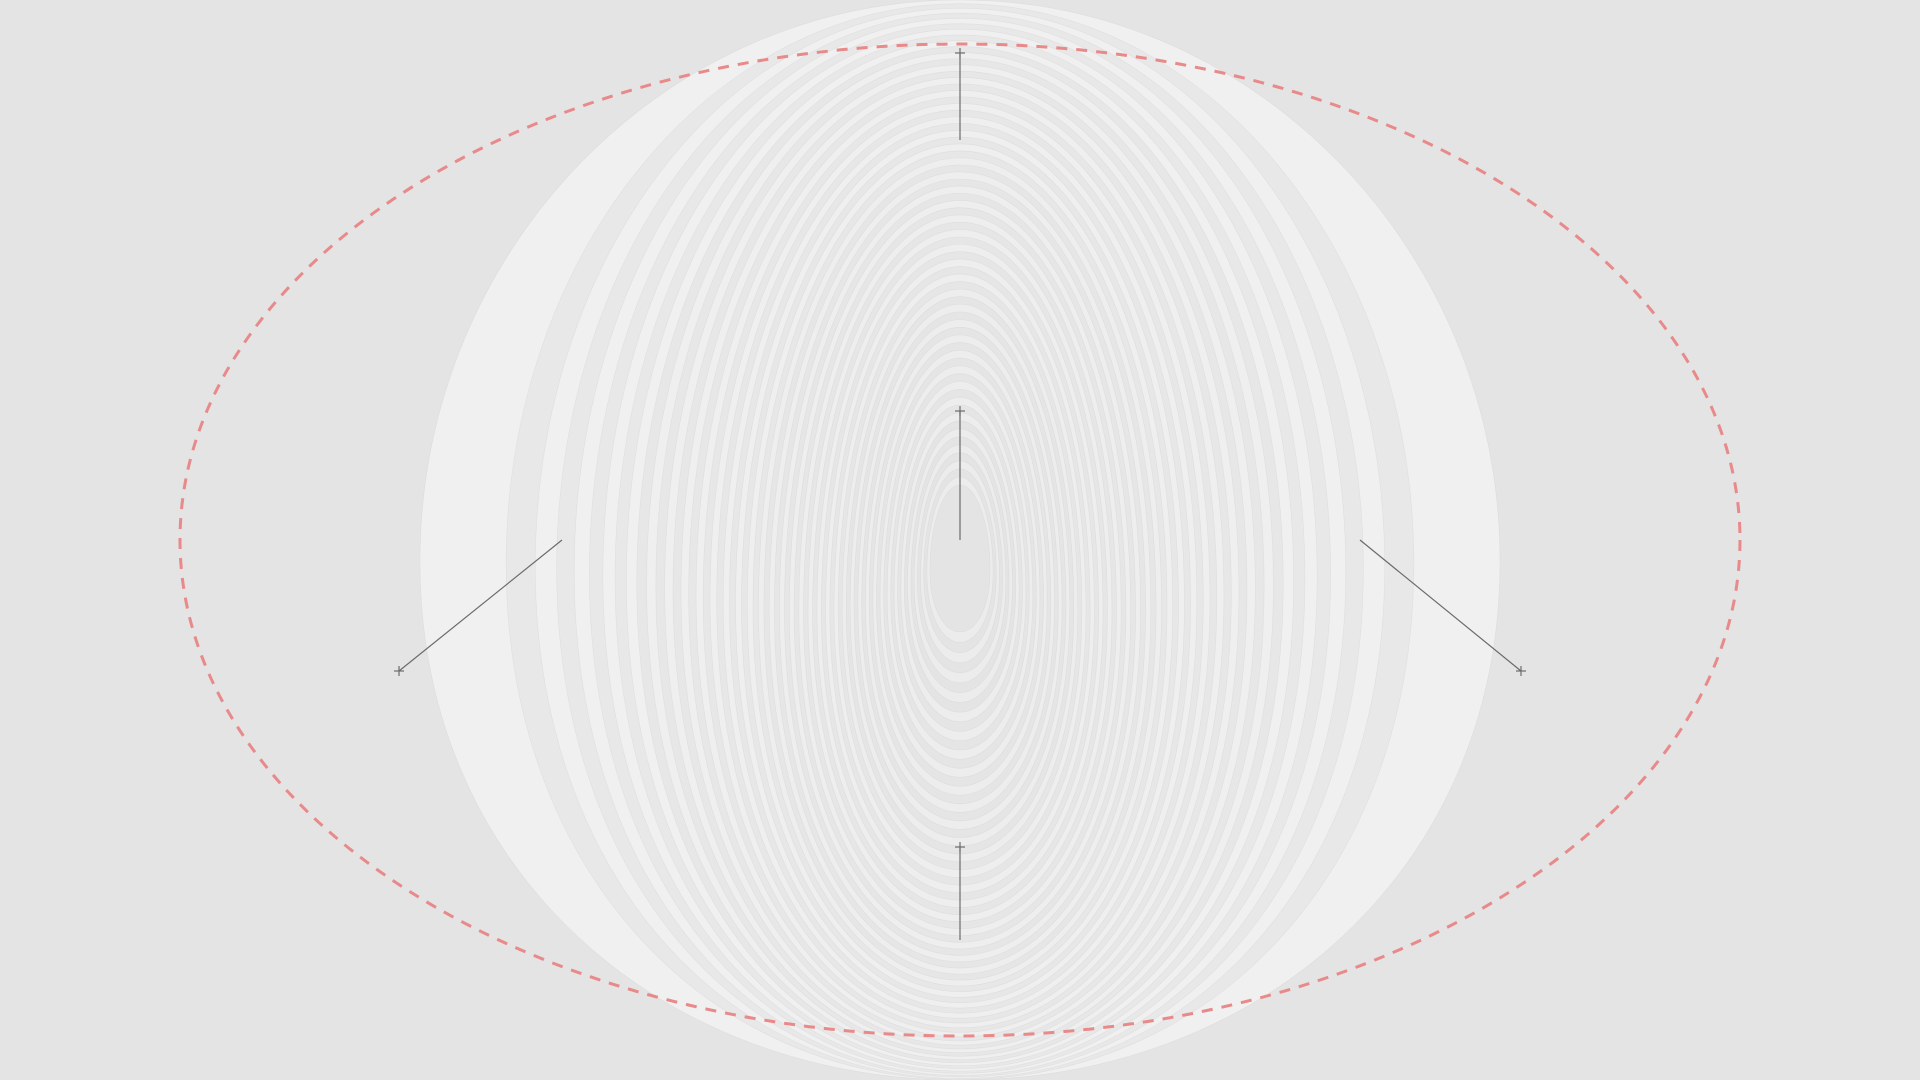 The image size is (1920, 1080). Describe the element at coordinates (960, 891) in the screenshot. I see `handle-bottom` at that location.